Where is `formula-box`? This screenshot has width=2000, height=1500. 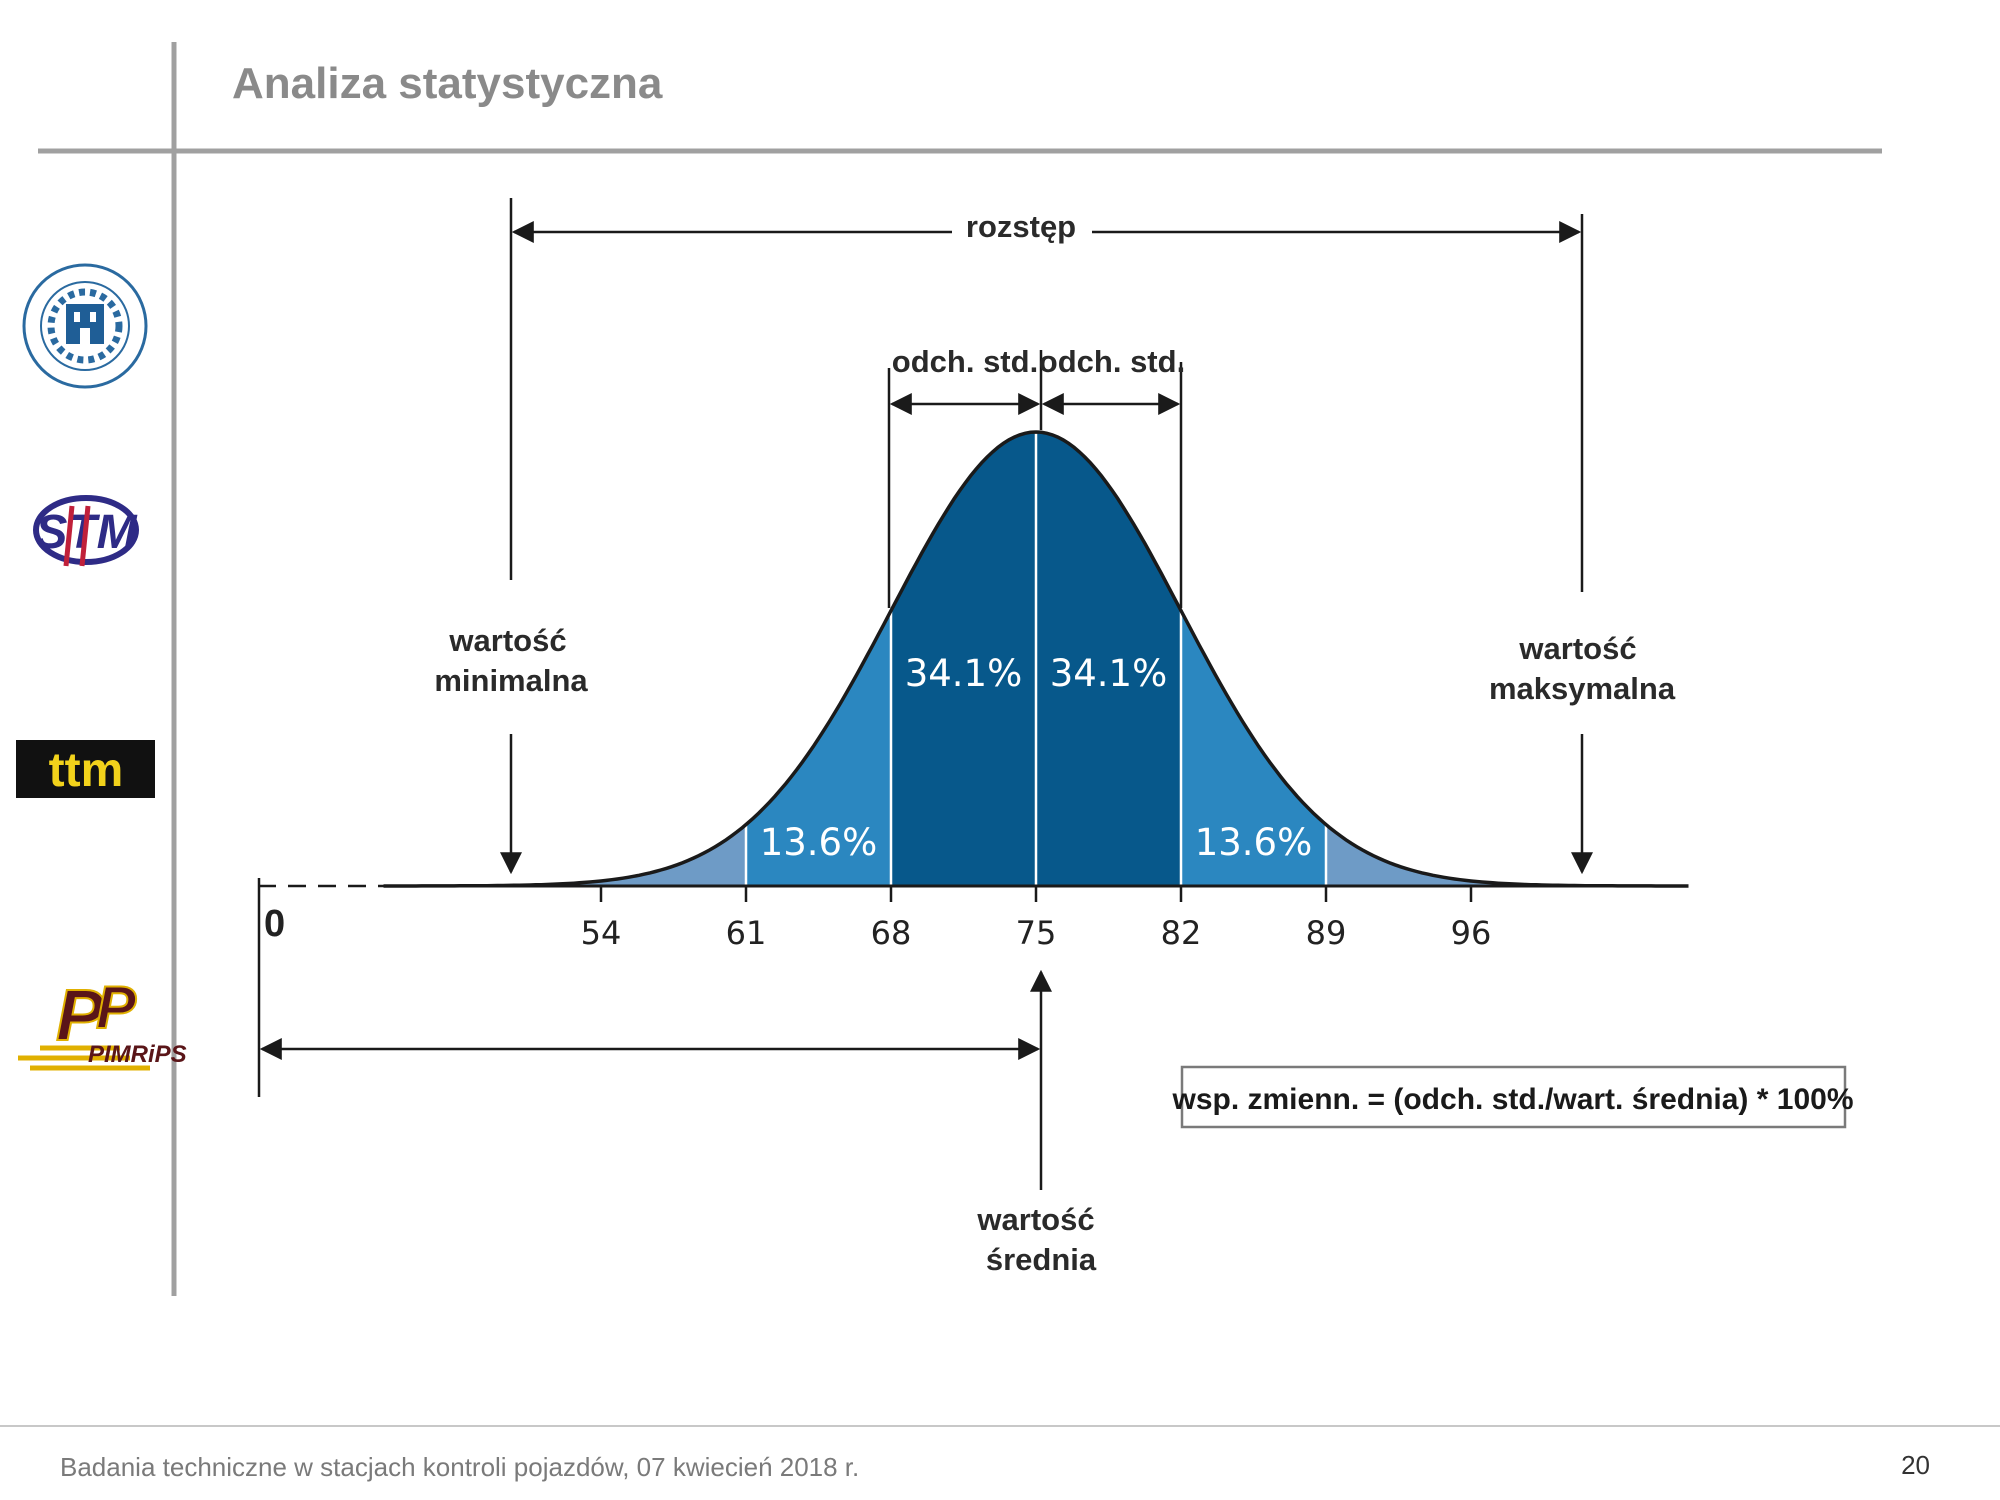
formula-box is located at coordinates (1513, 1097).